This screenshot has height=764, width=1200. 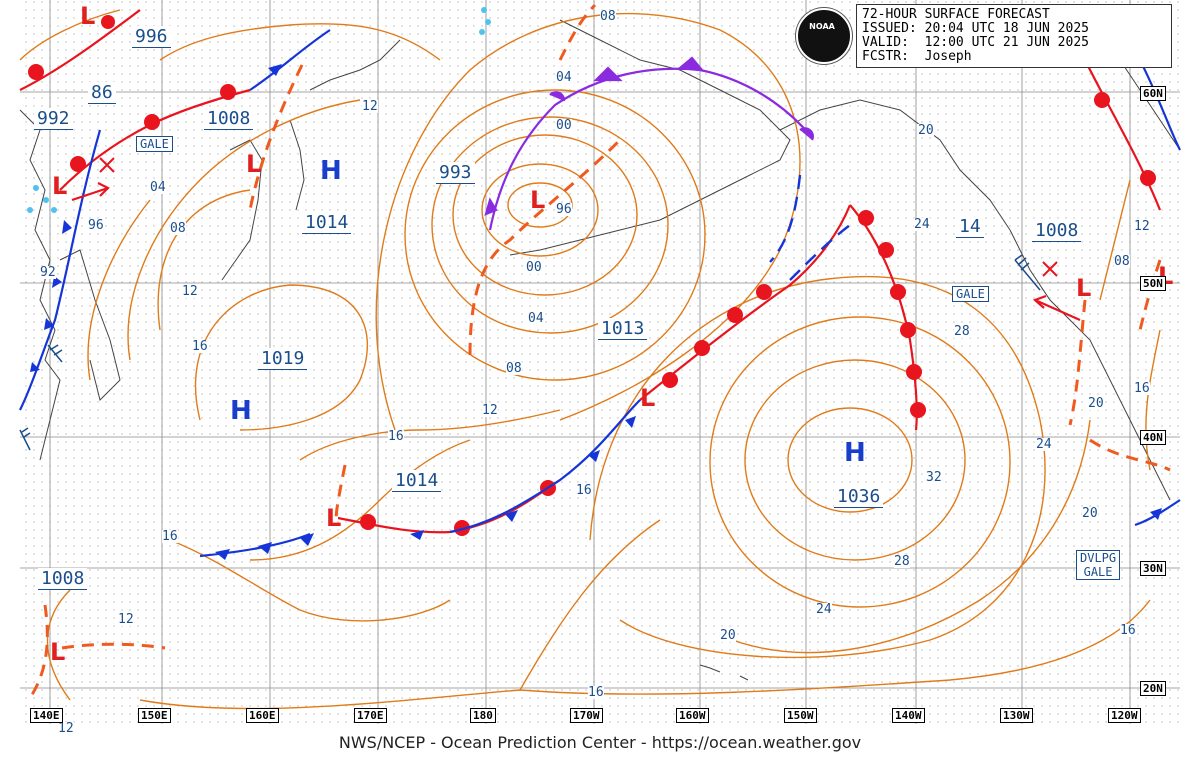 What do you see at coordinates (262, 715) in the screenshot?
I see `longitude-label: 160E` at bounding box center [262, 715].